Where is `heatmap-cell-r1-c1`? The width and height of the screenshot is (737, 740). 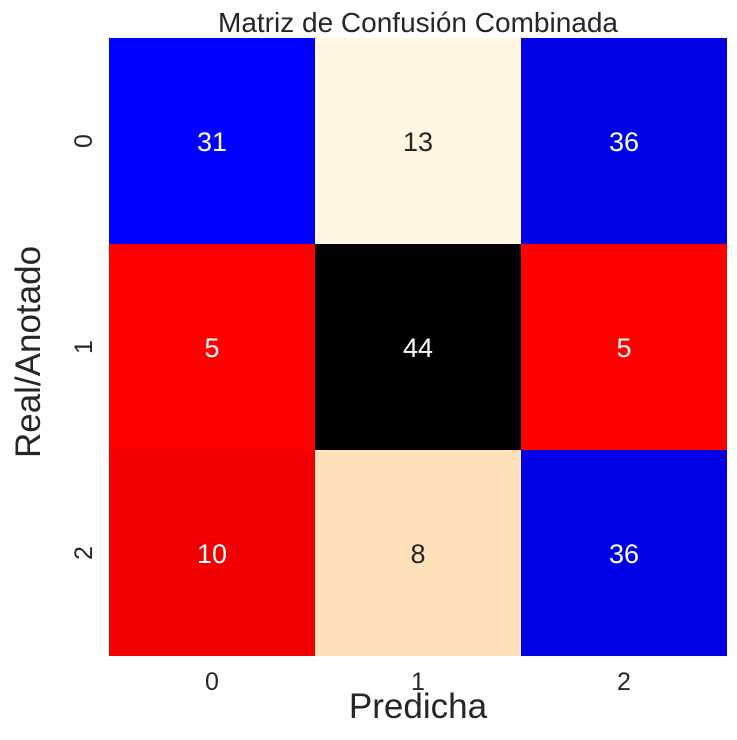
heatmap-cell-r1-c1 is located at coordinates (418, 347).